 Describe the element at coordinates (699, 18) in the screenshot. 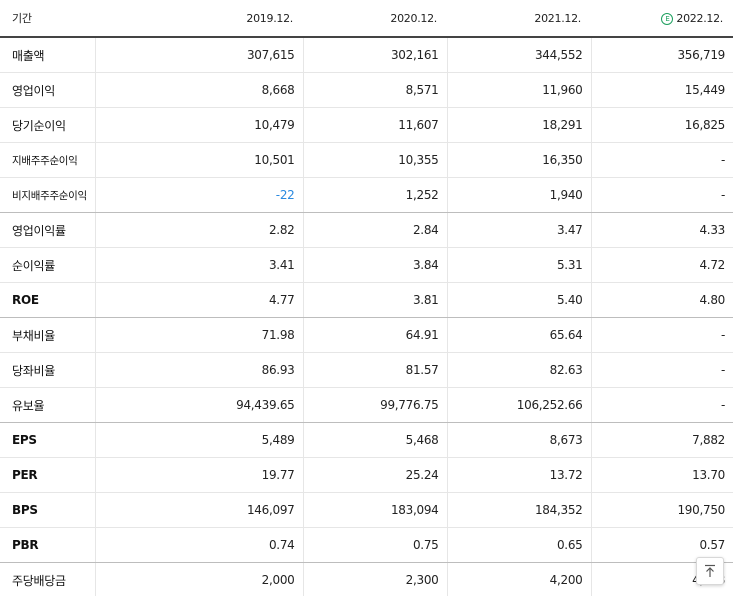

I see `column-header-2022-label: 2022.12.` at that location.